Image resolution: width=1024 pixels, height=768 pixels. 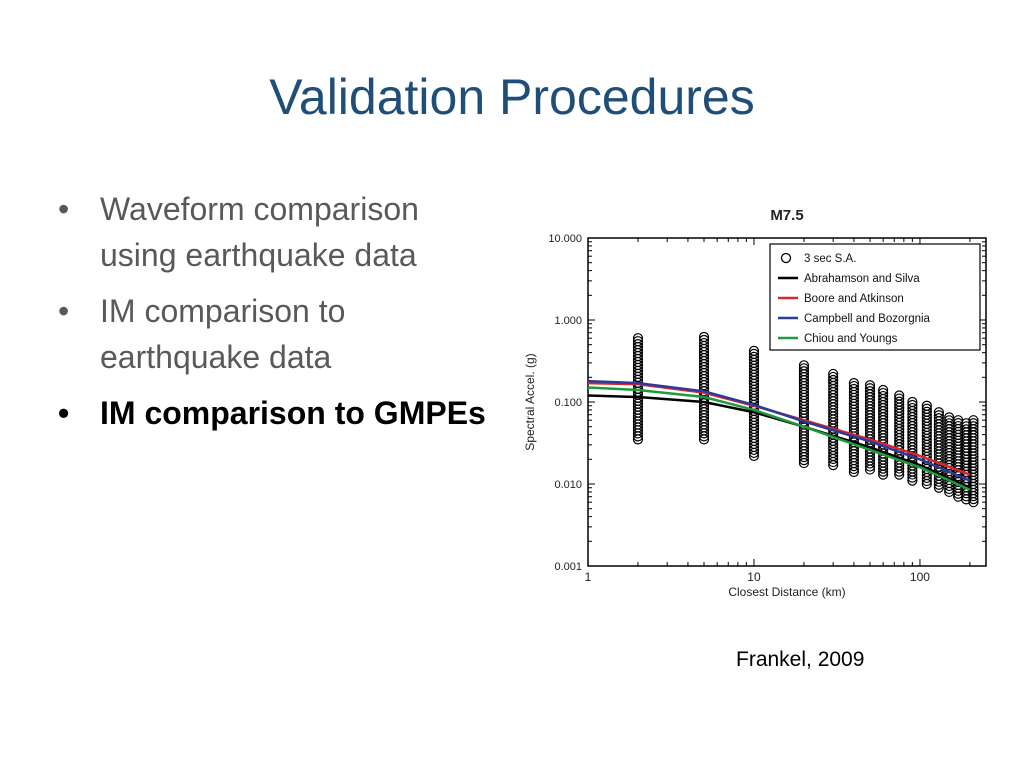 I want to click on legend-marker, so click(x=786, y=258).